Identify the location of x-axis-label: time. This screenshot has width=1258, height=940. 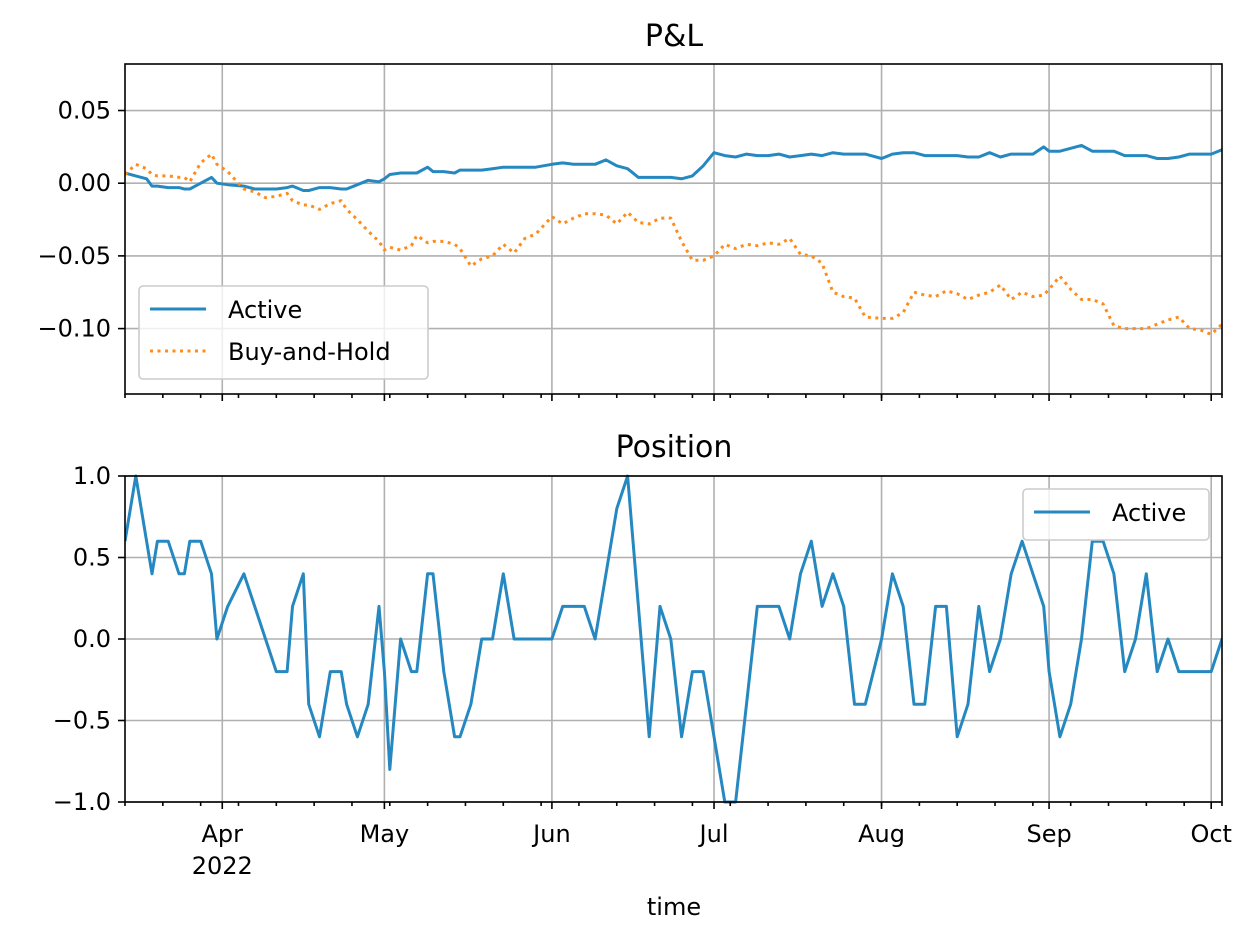
(674, 907).